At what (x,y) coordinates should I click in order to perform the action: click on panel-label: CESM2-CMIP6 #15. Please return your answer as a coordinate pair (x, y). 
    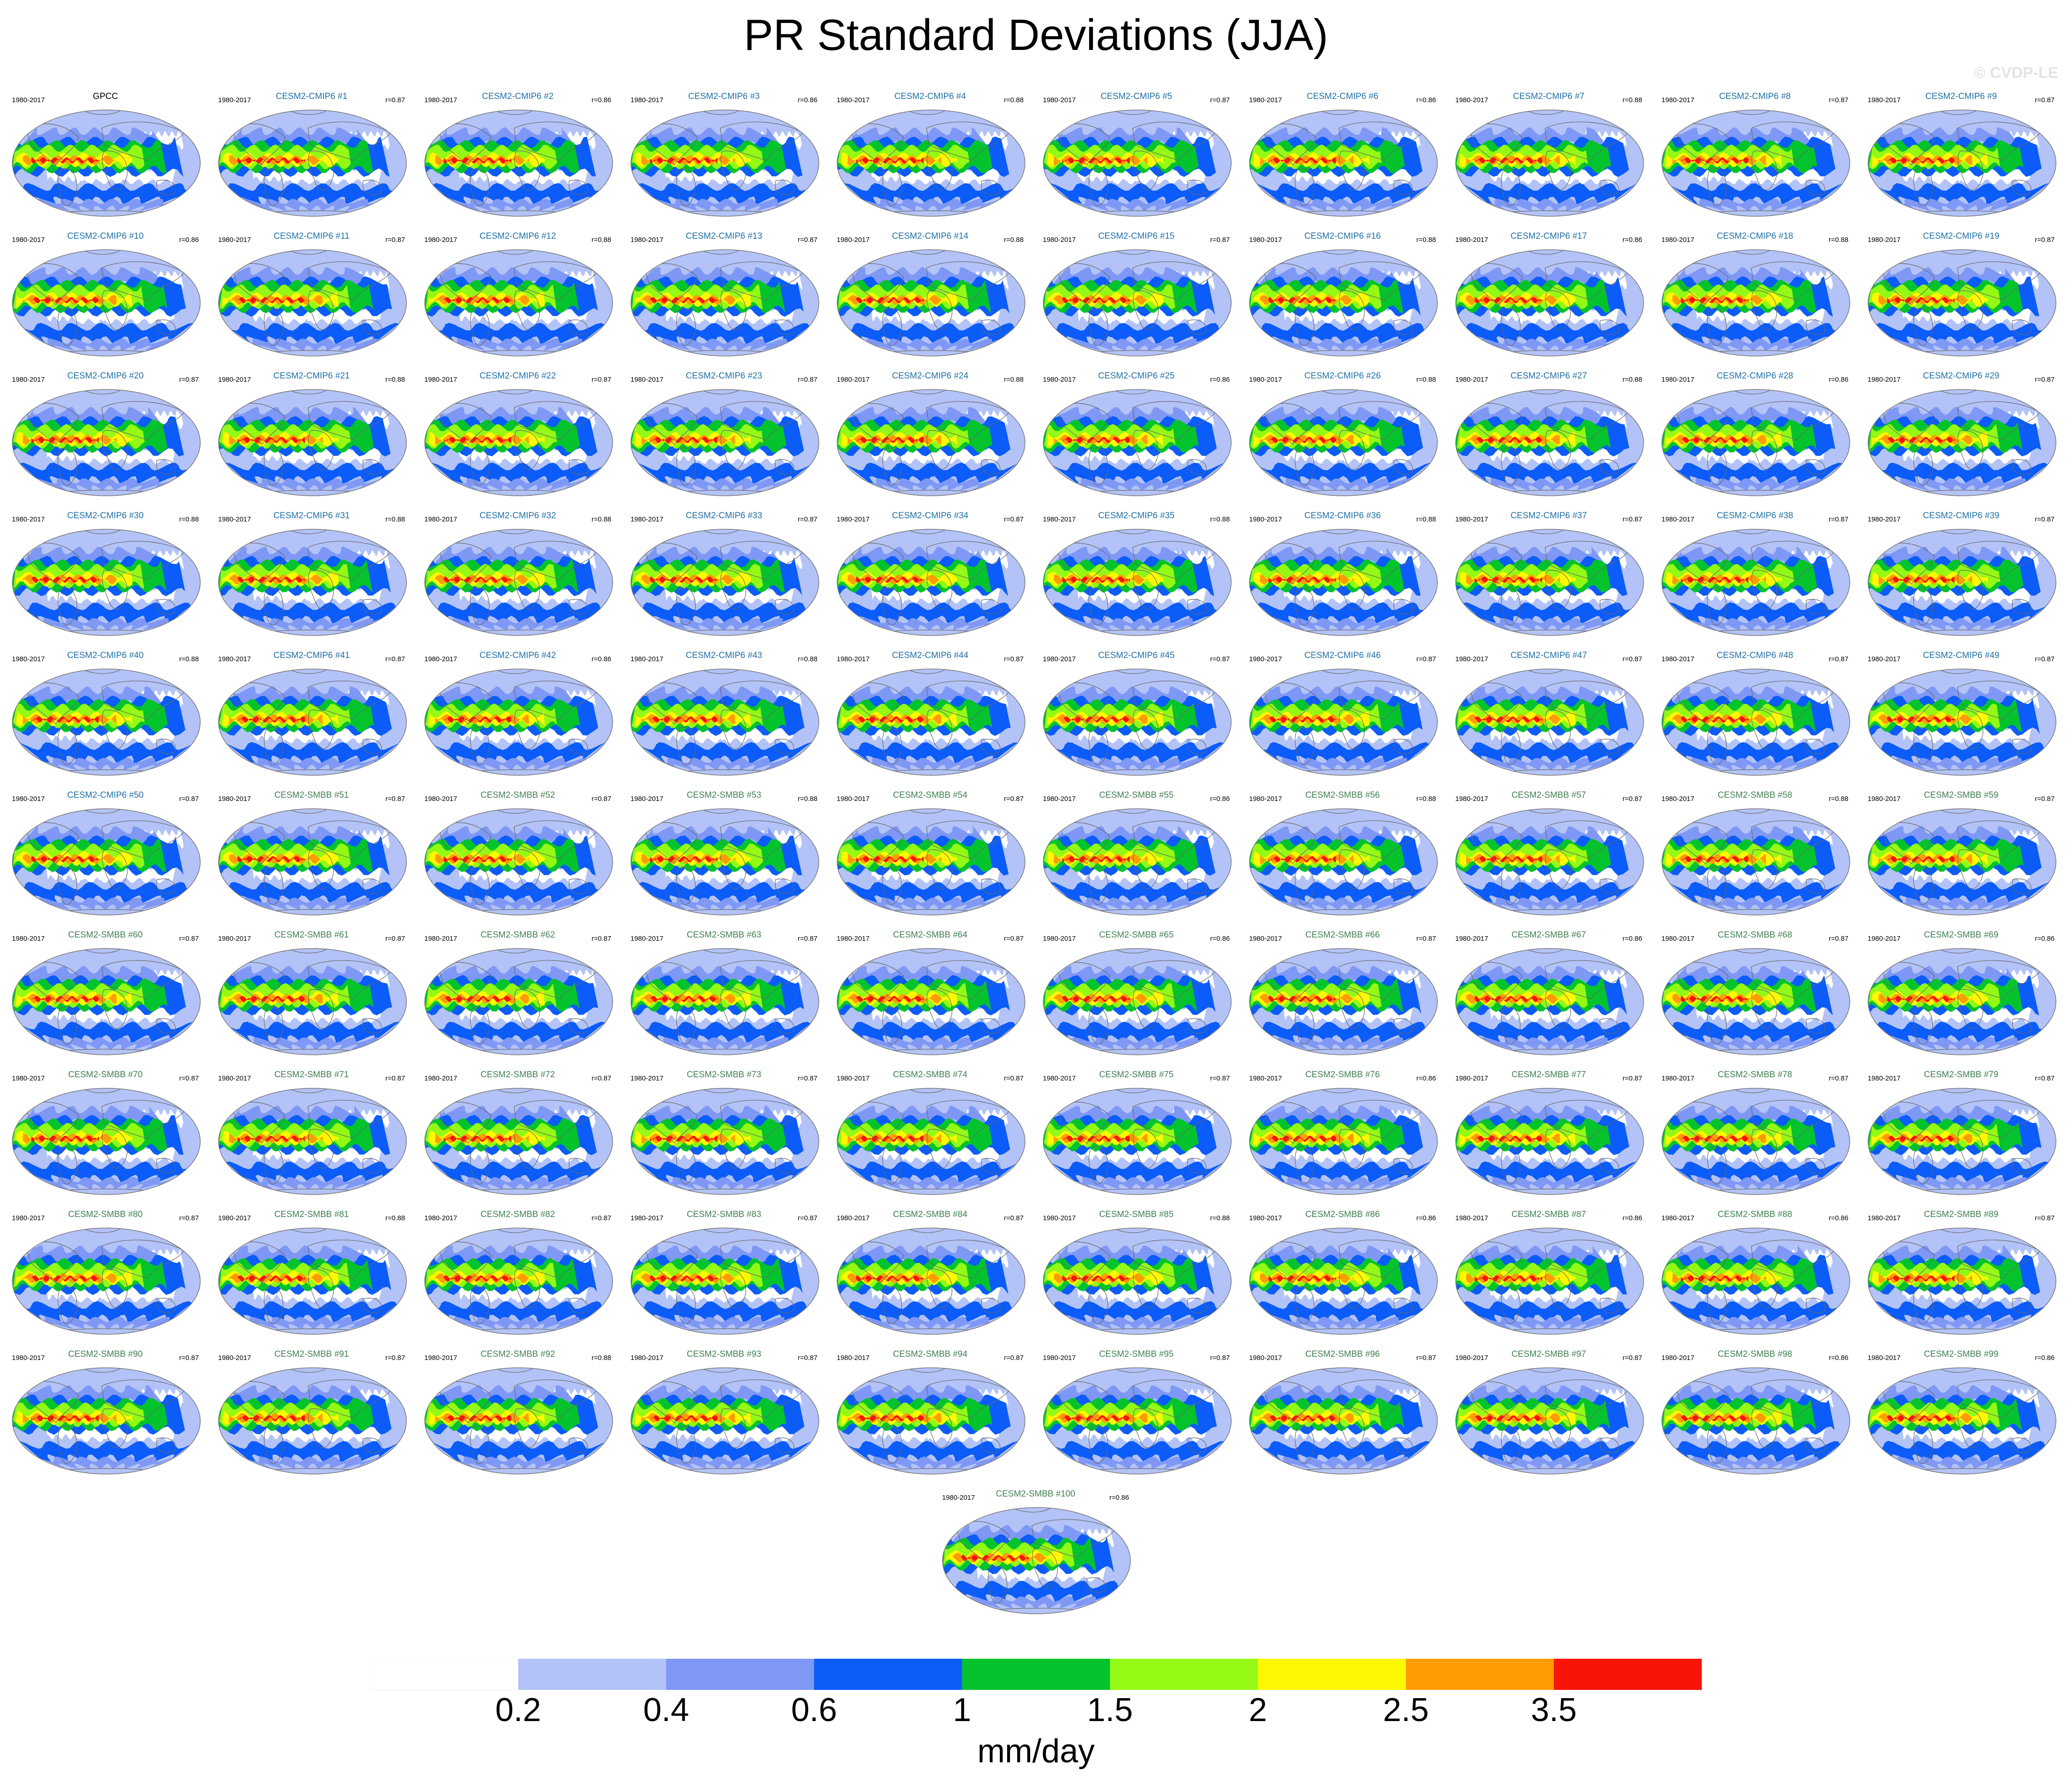
    Looking at the image, I should click on (1136, 236).